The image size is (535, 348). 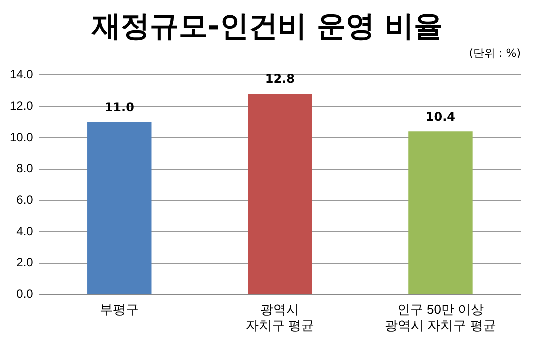 What do you see at coordinates (495, 54) in the screenshot?
I see `text: (단위 : %)` at bounding box center [495, 54].